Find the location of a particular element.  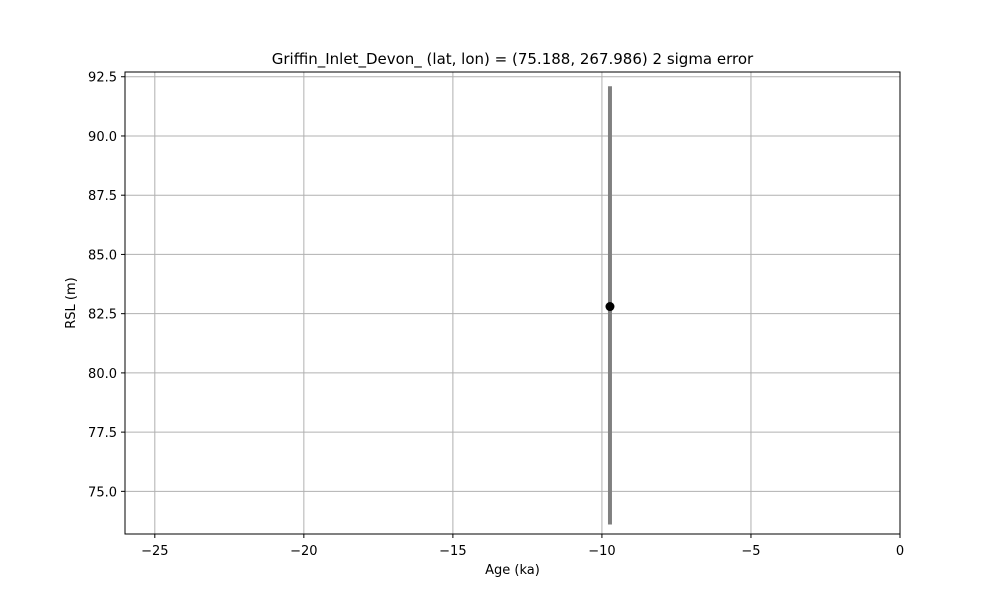

y-tick-label: 82.5 is located at coordinates (102, 315).